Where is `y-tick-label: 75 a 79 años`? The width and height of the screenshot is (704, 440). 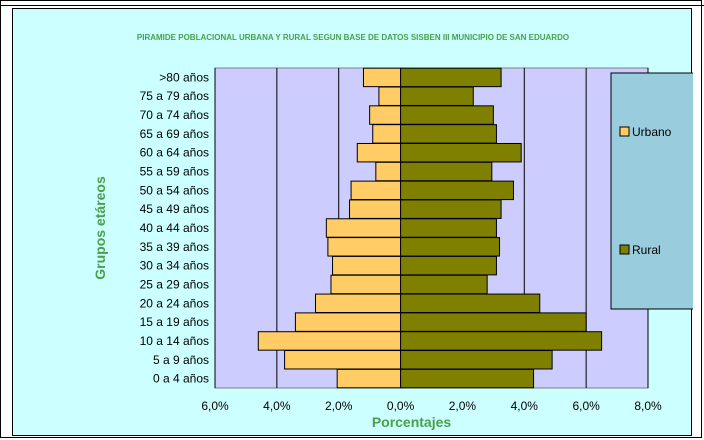 y-tick-label: 75 a 79 años is located at coordinates (174, 96).